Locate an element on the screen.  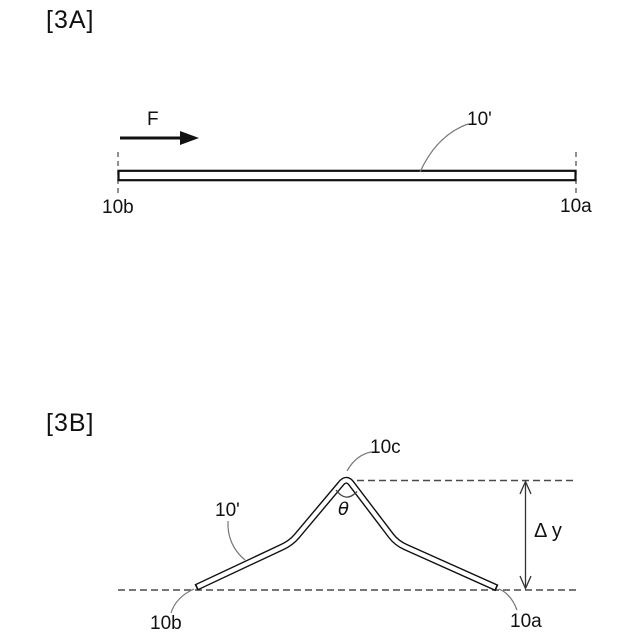
figure-3a-tag: [3A] is located at coordinates (70, 20).